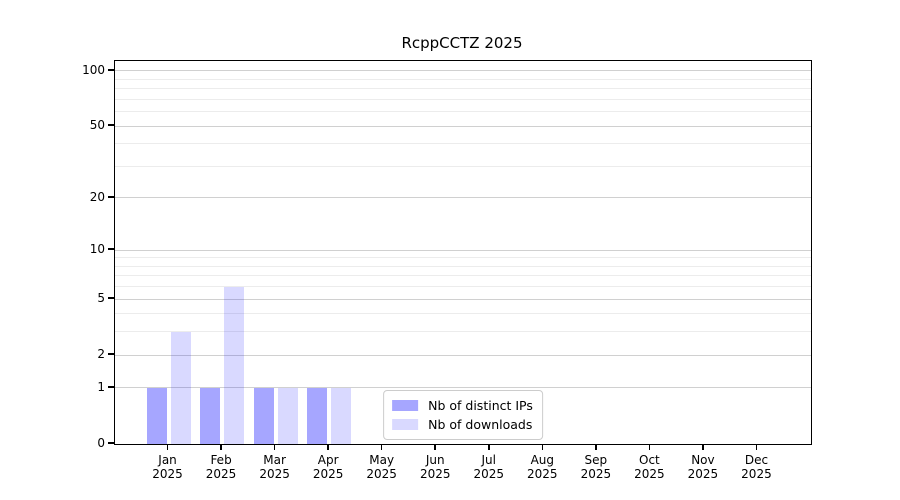 Image resolution: width=900 pixels, height=500 pixels. What do you see at coordinates (649, 447) in the screenshot?
I see `x-tick-mark-oct` at bounding box center [649, 447].